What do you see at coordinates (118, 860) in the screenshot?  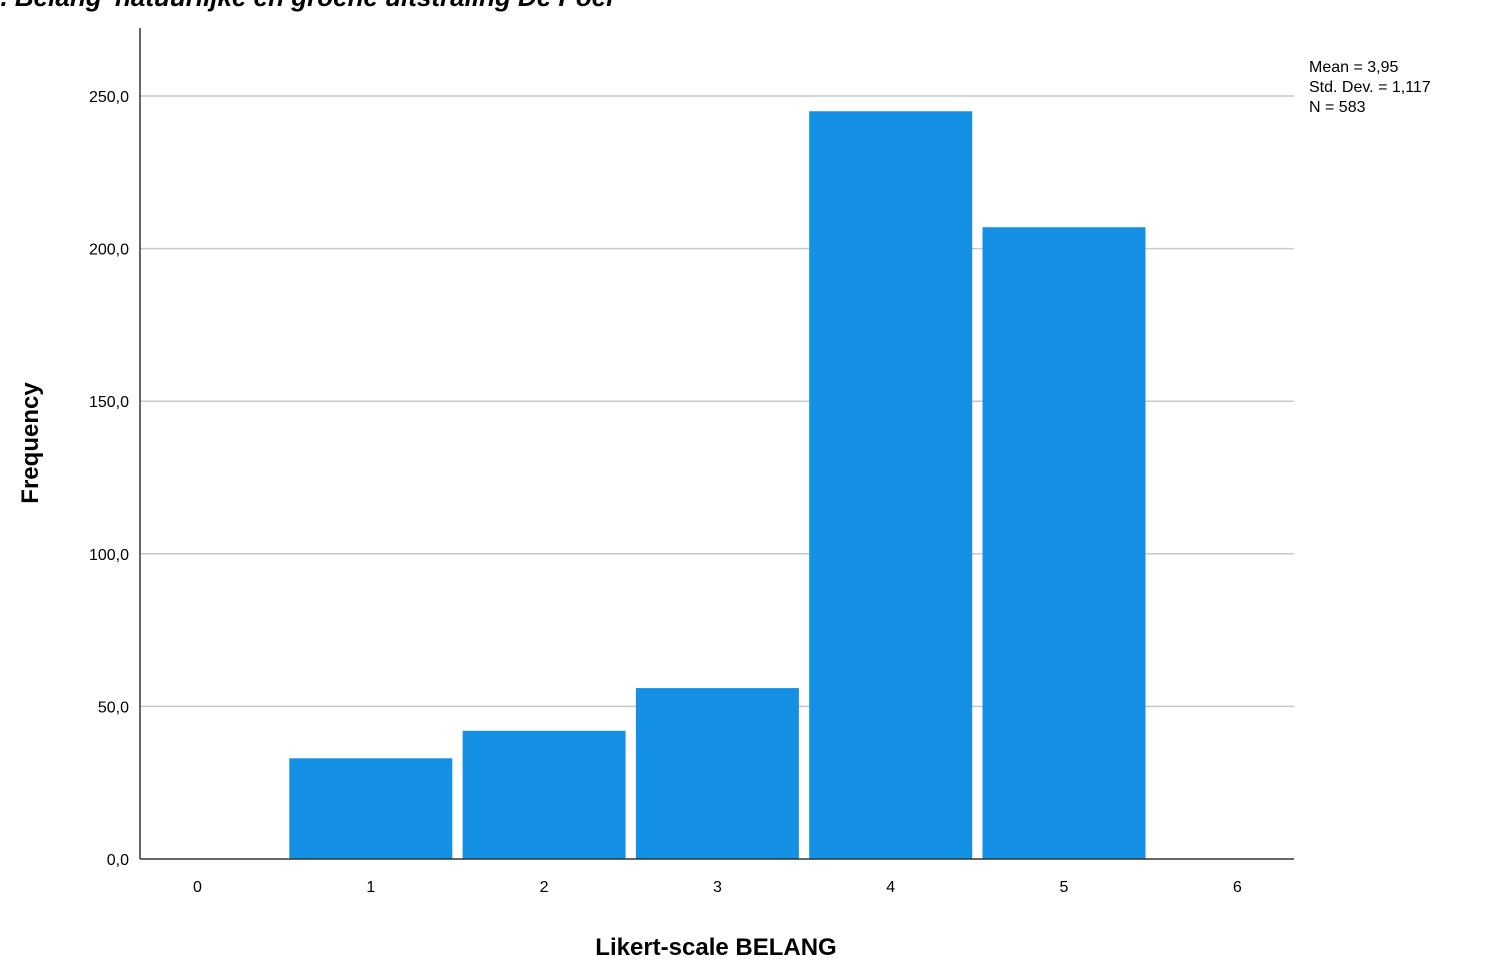 I see `y-tick-label: 0,0` at bounding box center [118, 860].